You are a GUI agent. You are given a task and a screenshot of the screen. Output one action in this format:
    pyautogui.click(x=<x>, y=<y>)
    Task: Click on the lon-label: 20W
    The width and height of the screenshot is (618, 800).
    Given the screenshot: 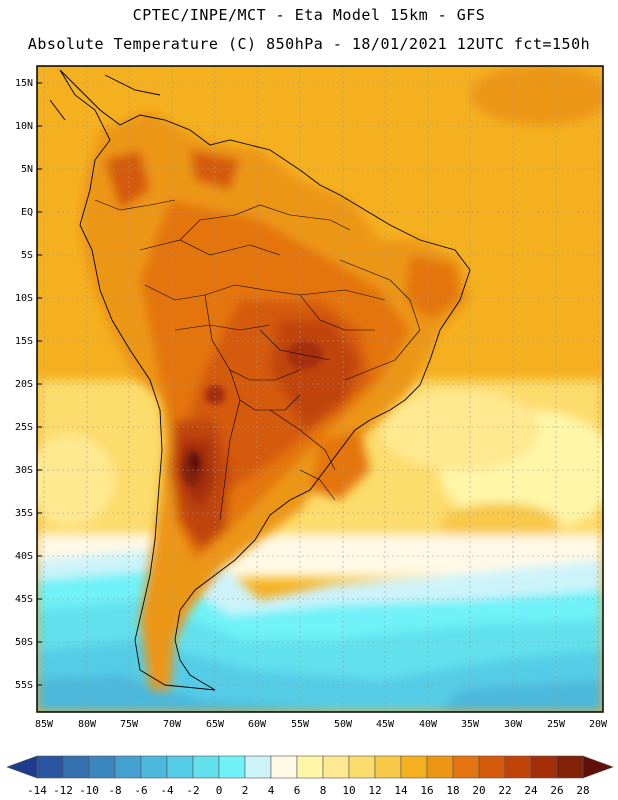 What is the action you would take?
    pyautogui.click(x=598, y=724)
    